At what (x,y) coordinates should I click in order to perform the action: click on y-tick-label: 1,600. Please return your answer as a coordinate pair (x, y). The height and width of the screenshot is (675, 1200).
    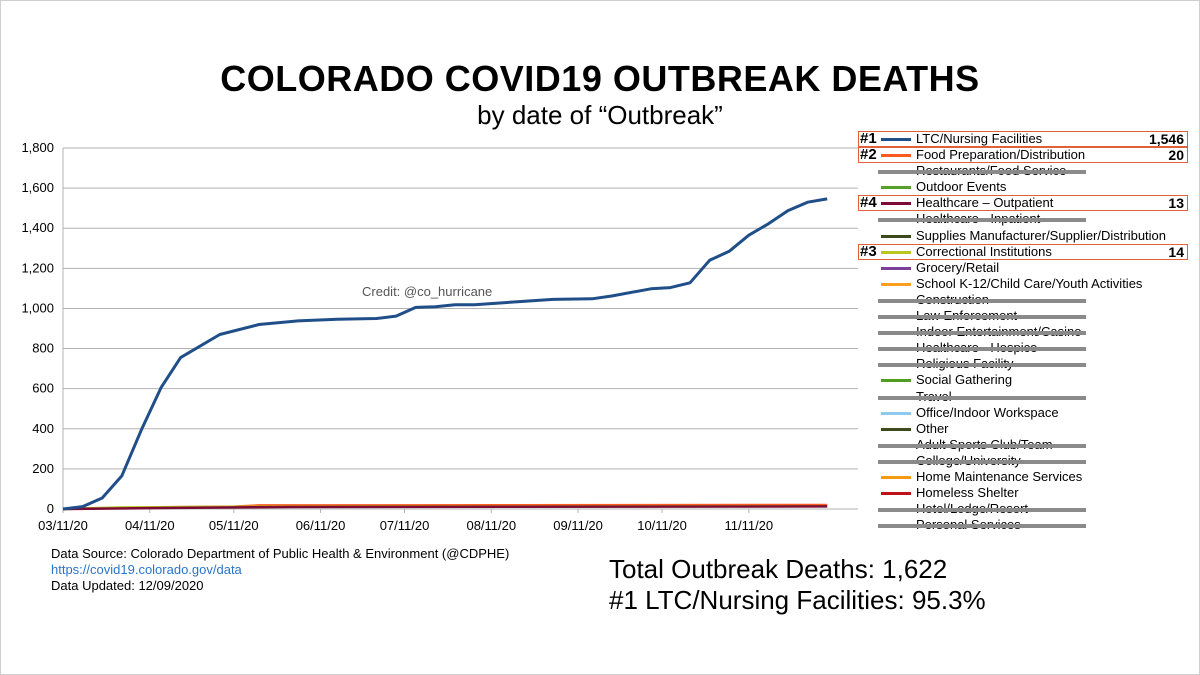
    Looking at the image, I should click on (37, 187).